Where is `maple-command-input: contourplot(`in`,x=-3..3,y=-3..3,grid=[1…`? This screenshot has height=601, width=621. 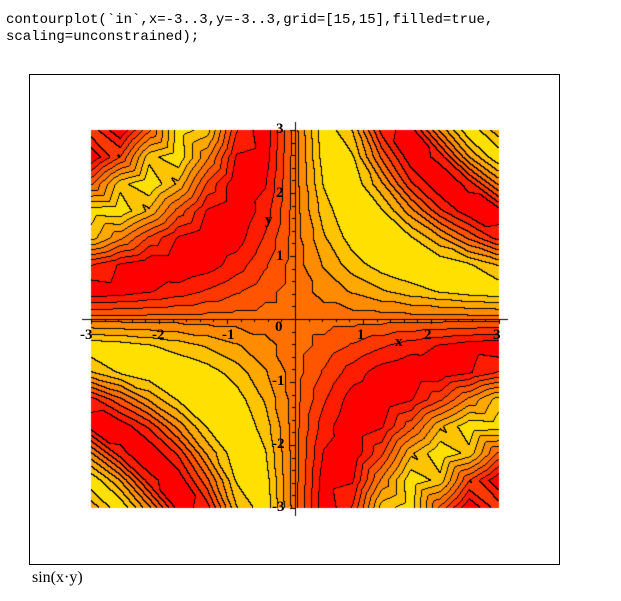 maple-command-input: contourplot(`in`,x=-3..3,y=-3..3,grid=[1… is located at coordinates (249, 29).